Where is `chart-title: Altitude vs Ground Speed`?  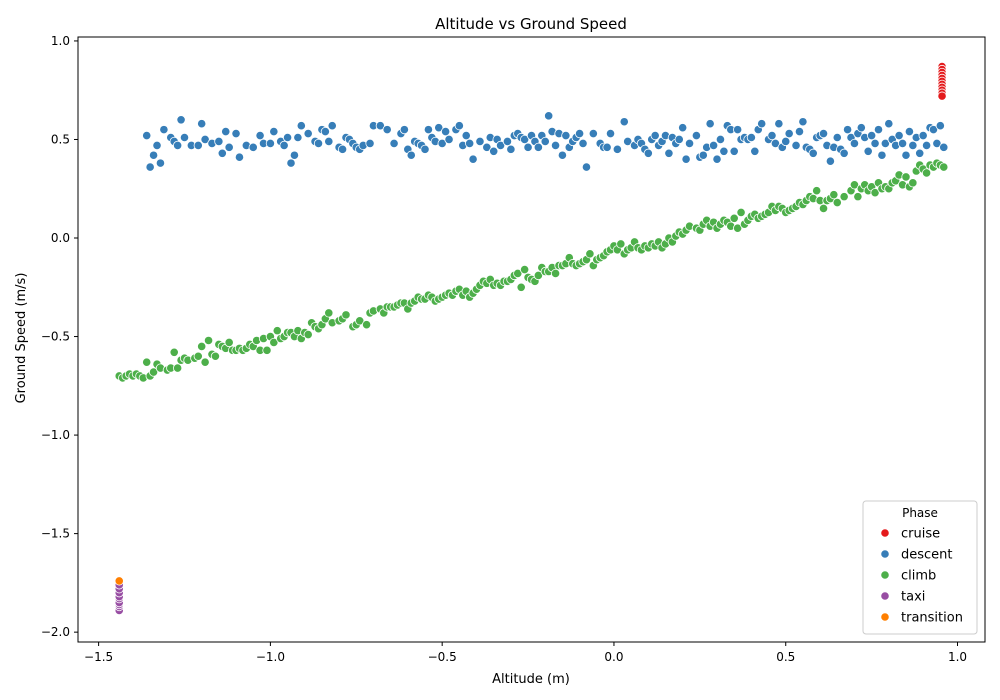
chart-title: Altitude vs Ground Speed is located at coordinates (531, 24).